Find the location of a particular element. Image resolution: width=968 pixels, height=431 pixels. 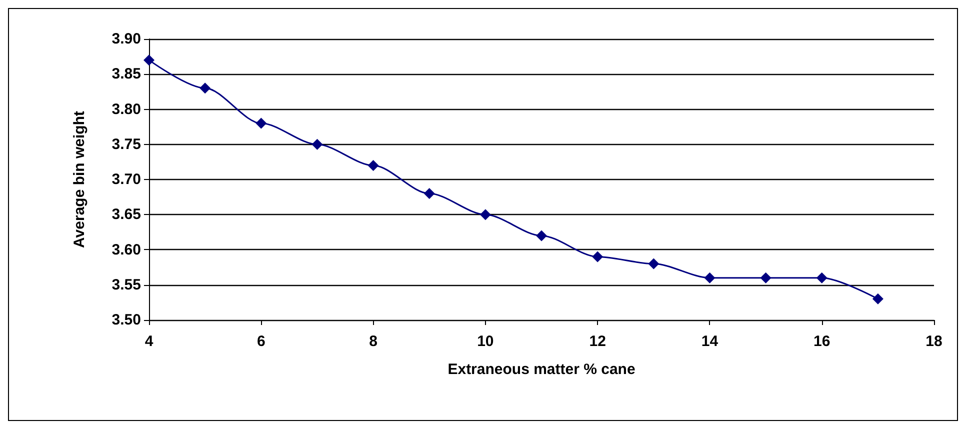

x-axis-title: Extraneous matter % cane is located at coordinates (542, 369).